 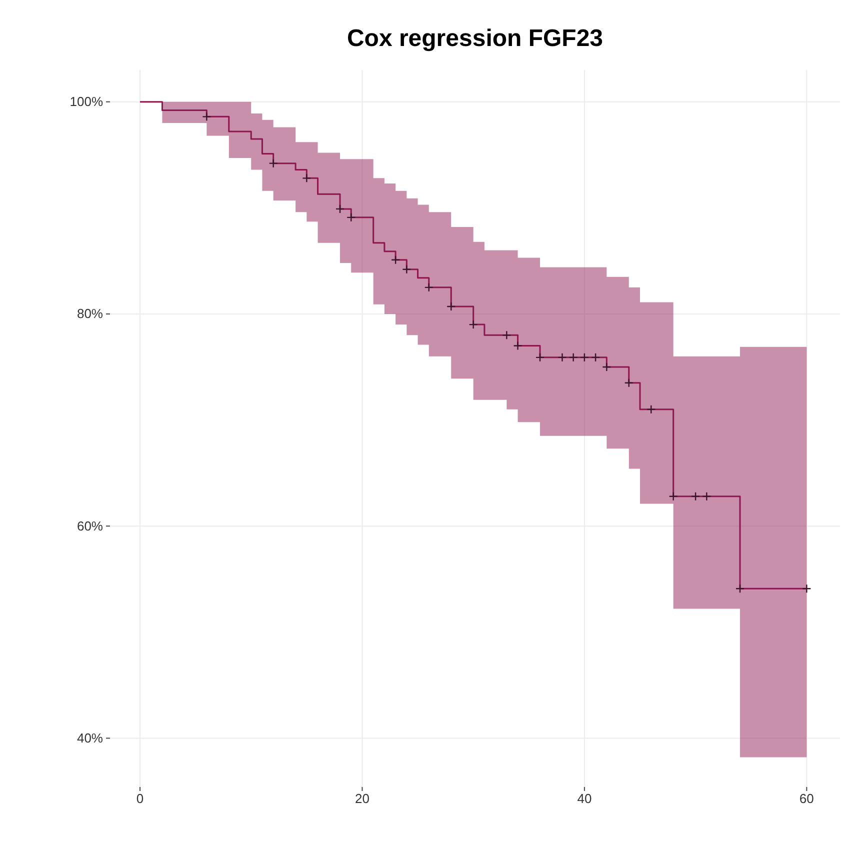 What do you see at coordinates (475, 38) in the screenshot?
I see `chart-title: Cox regression FGF23` at bounding box center [475, 38].